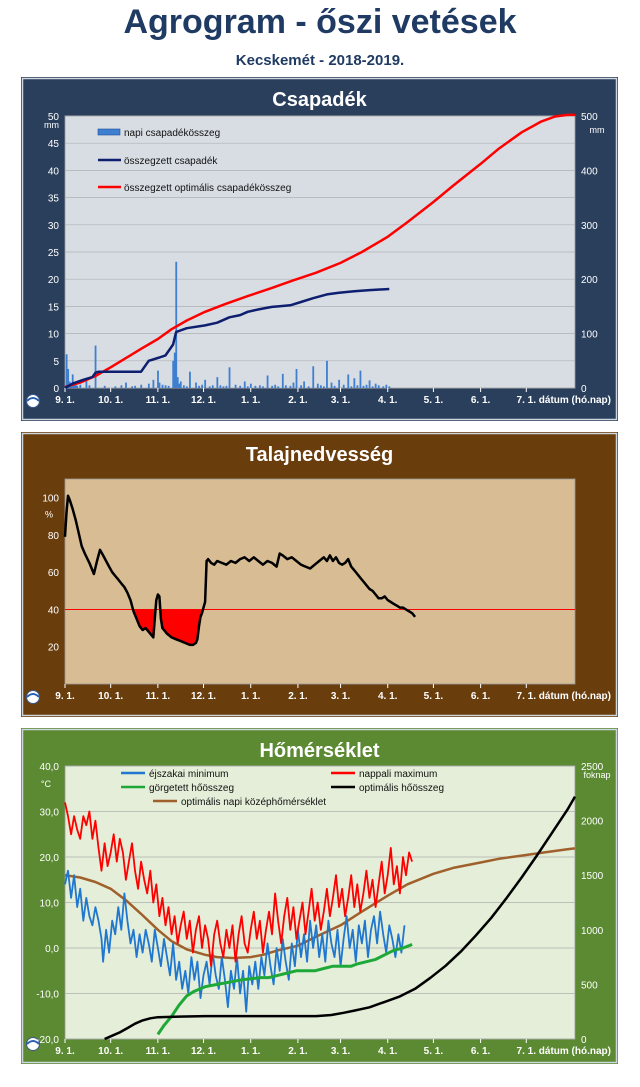  What do you see at coordinates (589, 226) in the screenshot?
I see `y2-tick-label: 300` at bounding box center [589, 226].